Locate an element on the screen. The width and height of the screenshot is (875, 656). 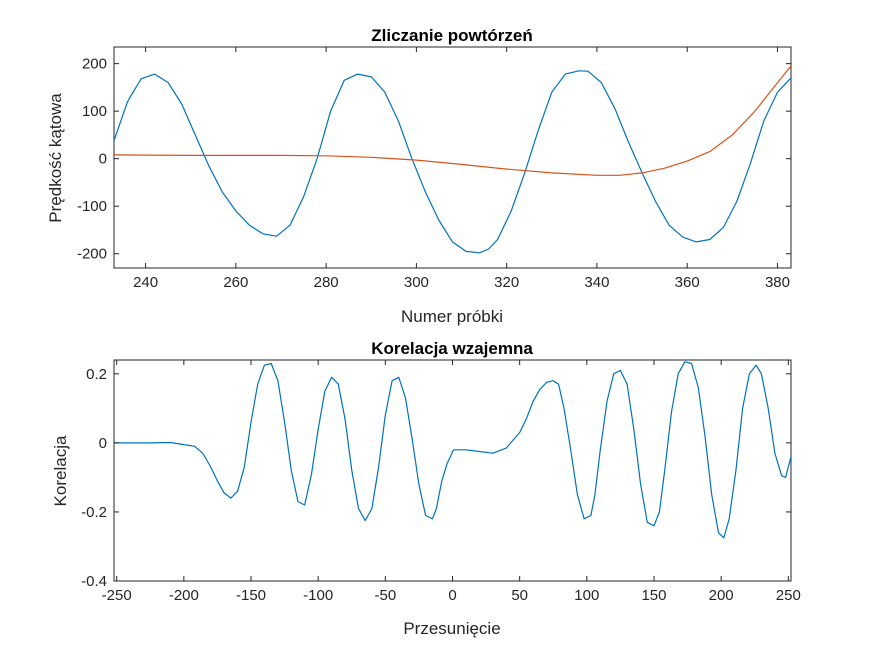
top-x-tick-label: 380 is located at coordinates (777, 282).